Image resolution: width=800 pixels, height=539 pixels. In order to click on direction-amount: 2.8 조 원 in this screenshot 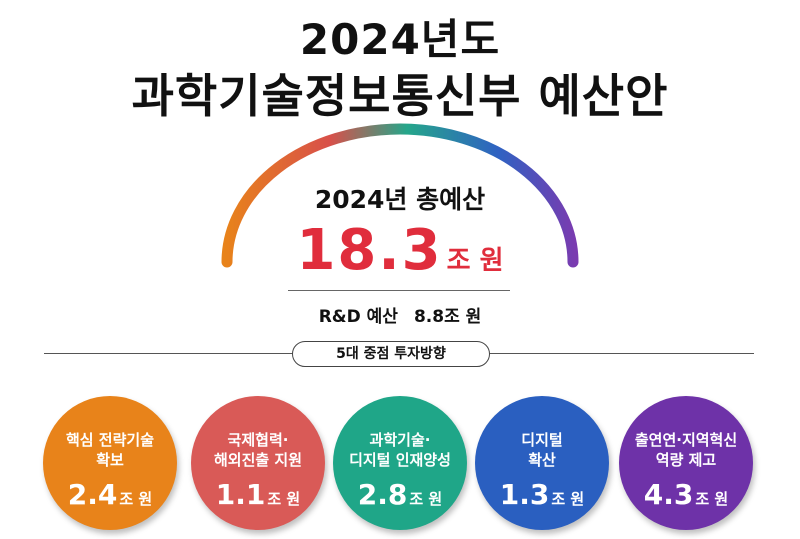, I will do `click(400, 494)`.